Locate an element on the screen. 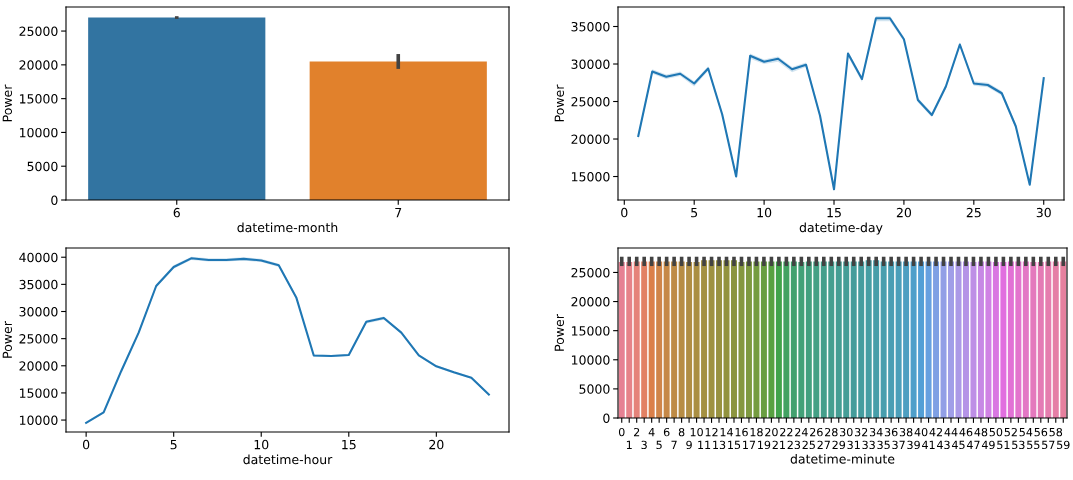 This screenshot has height=480, width=1073. x-tick-label: 31 is located at coordinates (853, 445).